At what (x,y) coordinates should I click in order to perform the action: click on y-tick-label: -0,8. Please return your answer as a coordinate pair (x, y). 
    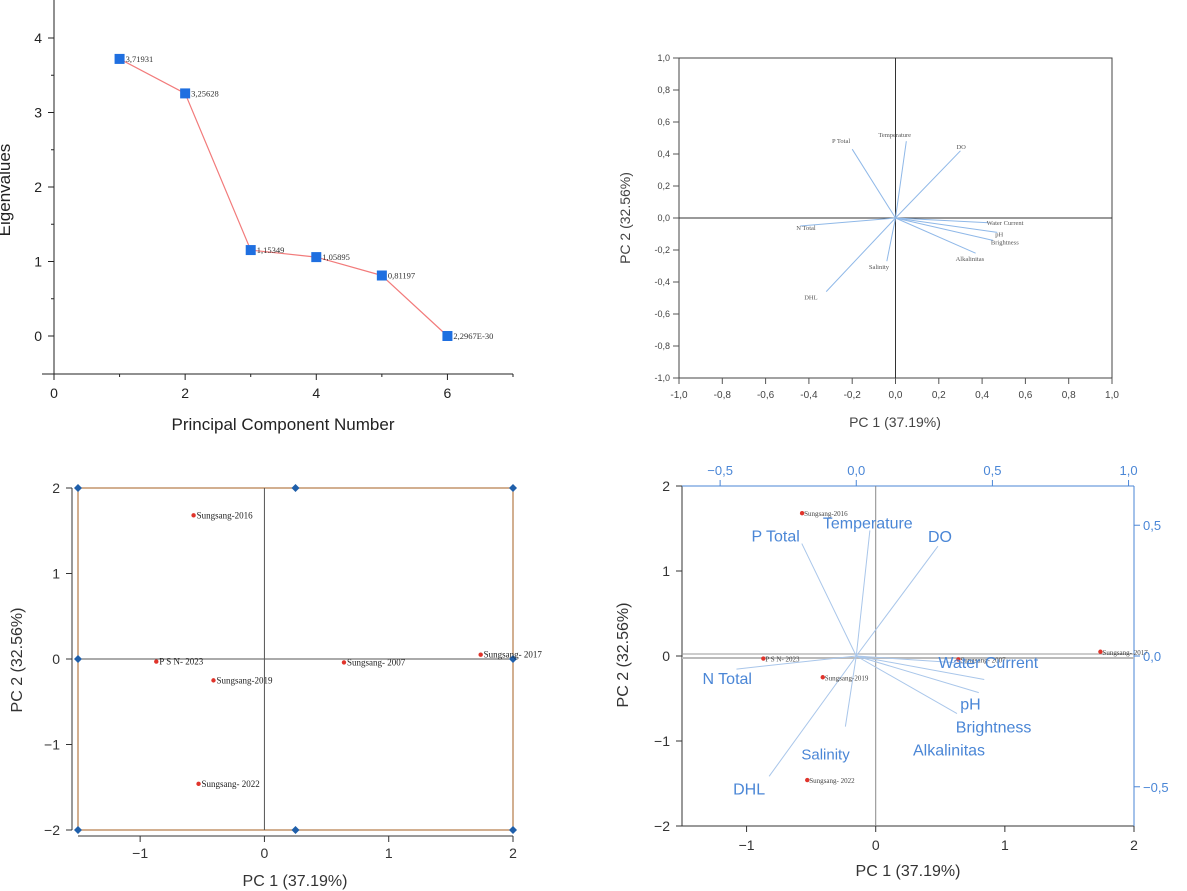
    Looking at the image, I should click on (662, 346).